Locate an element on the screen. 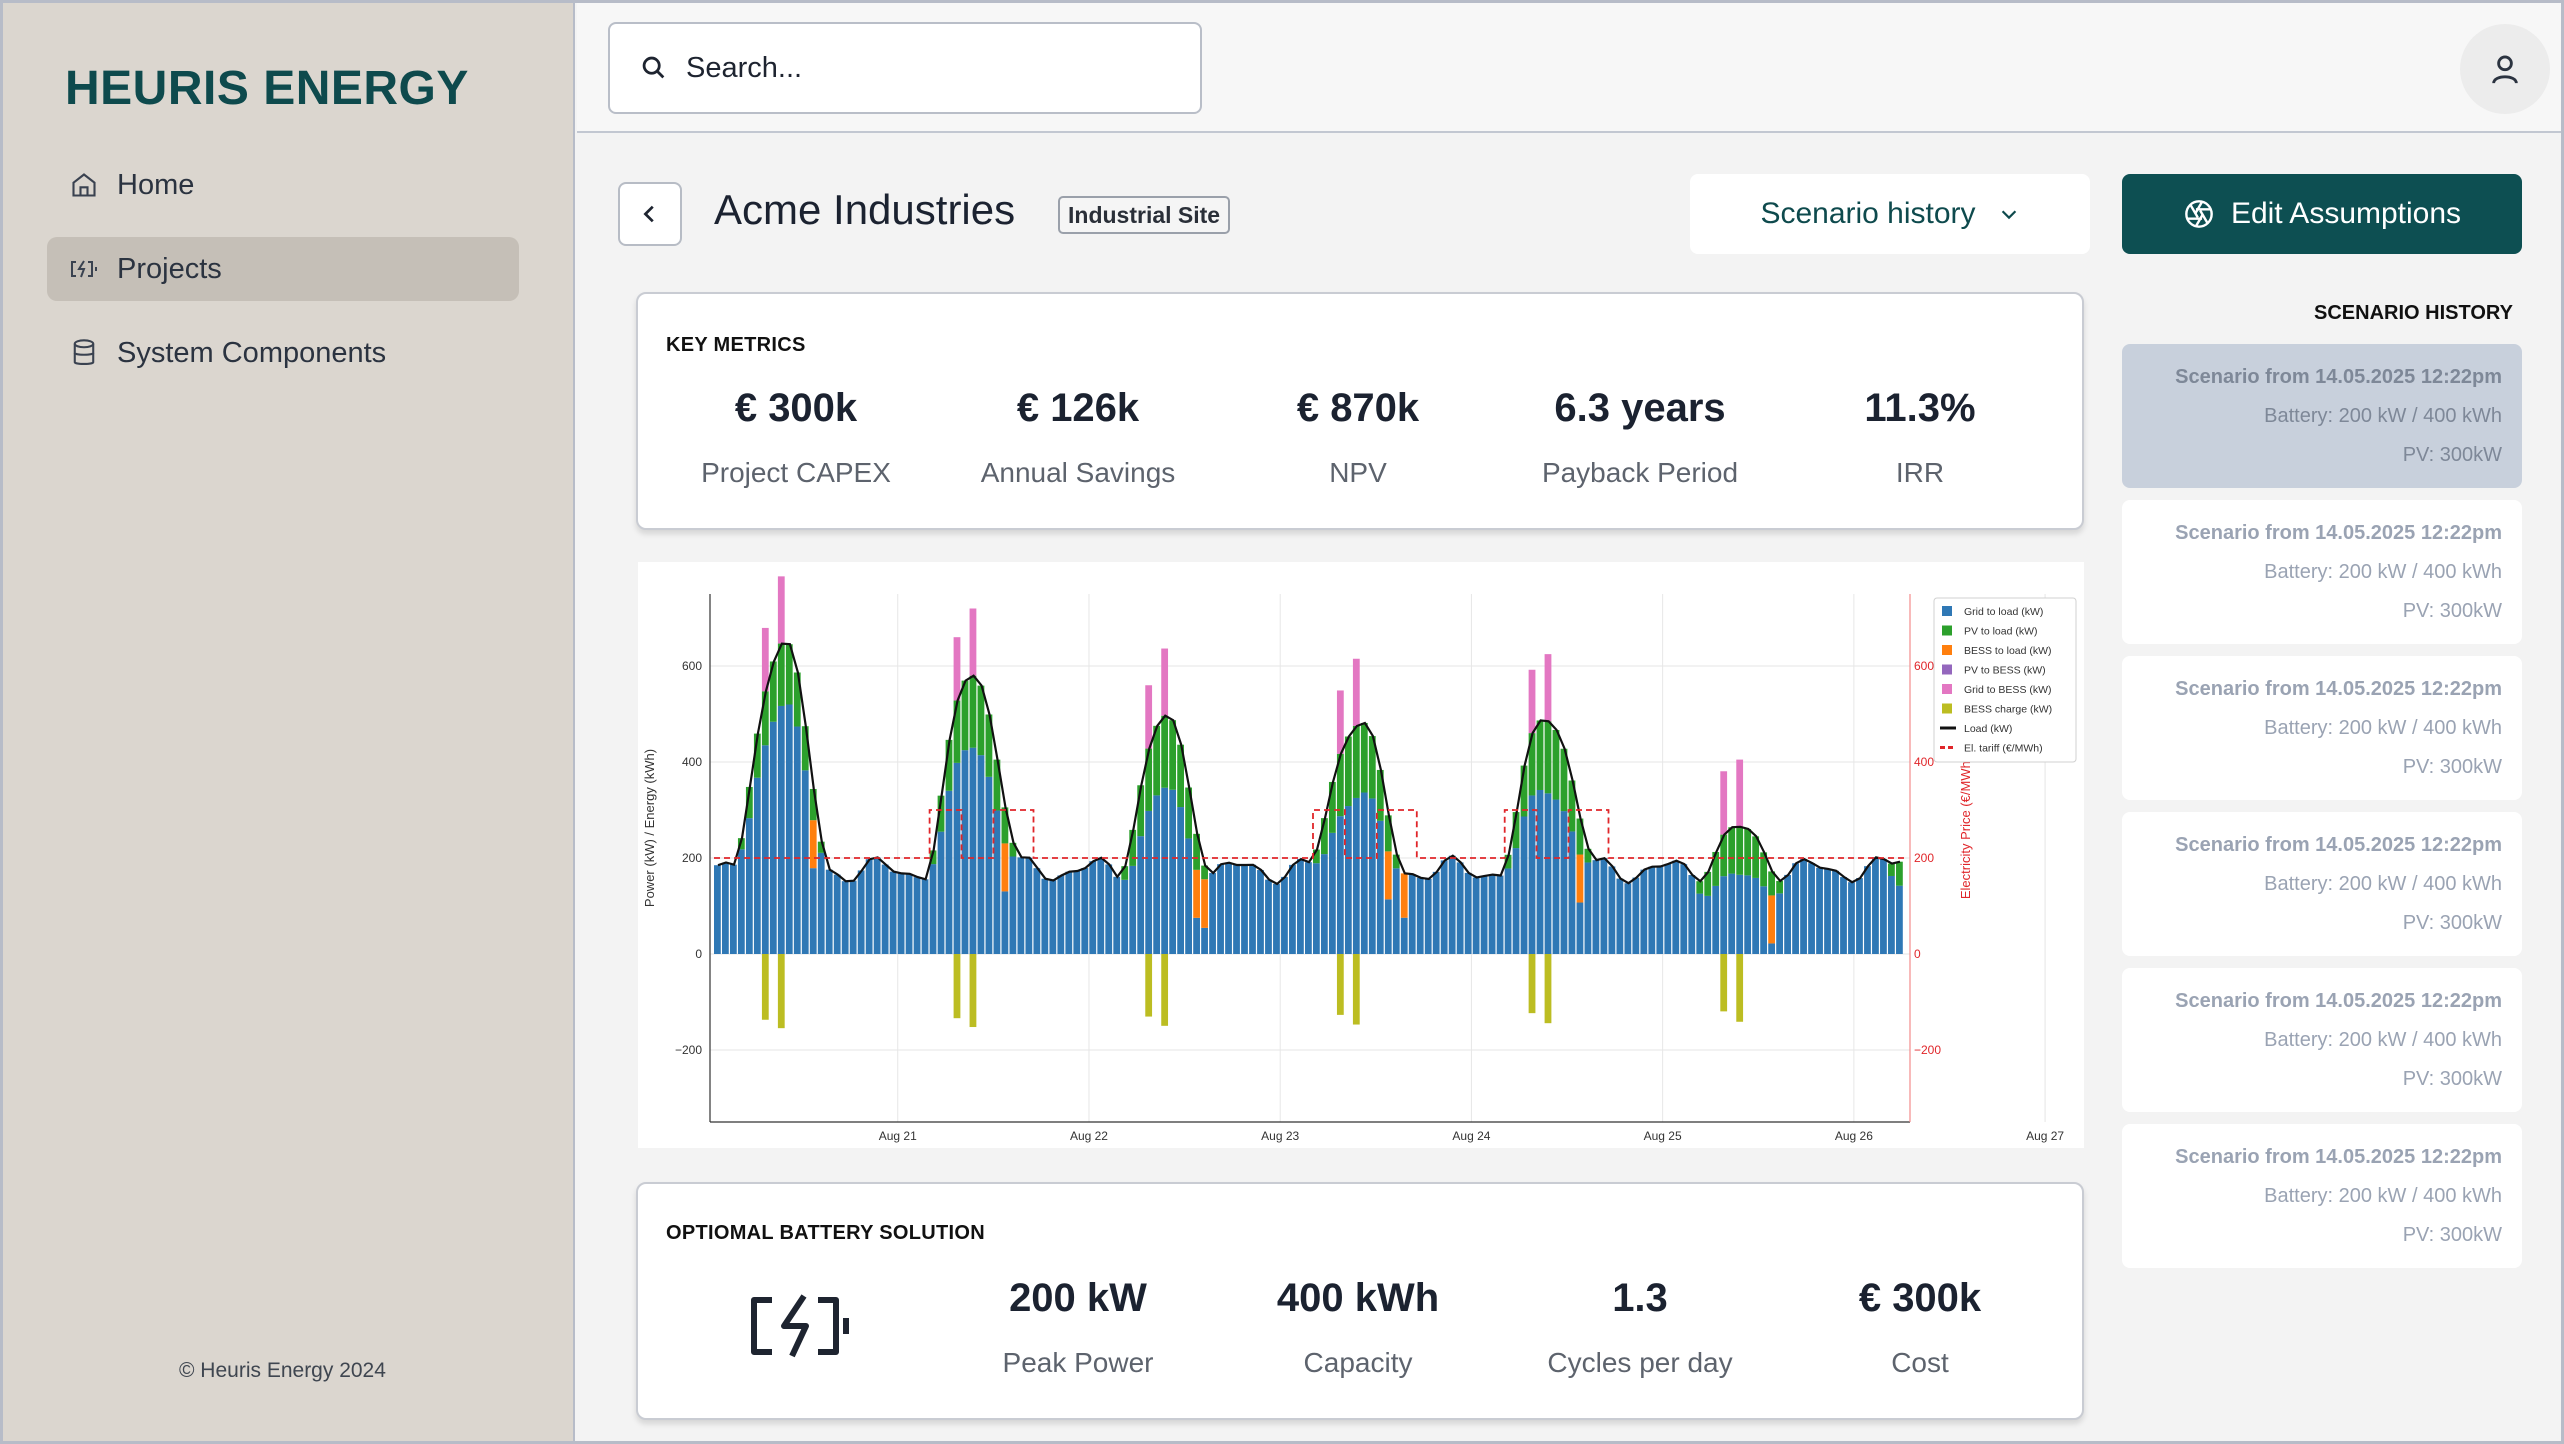 Image resolution: width=2564 pixels, height=1444 pixels. scenario-title: Scenario from 14.05.2025 12:22pm is located at coordinates (2338, 689).